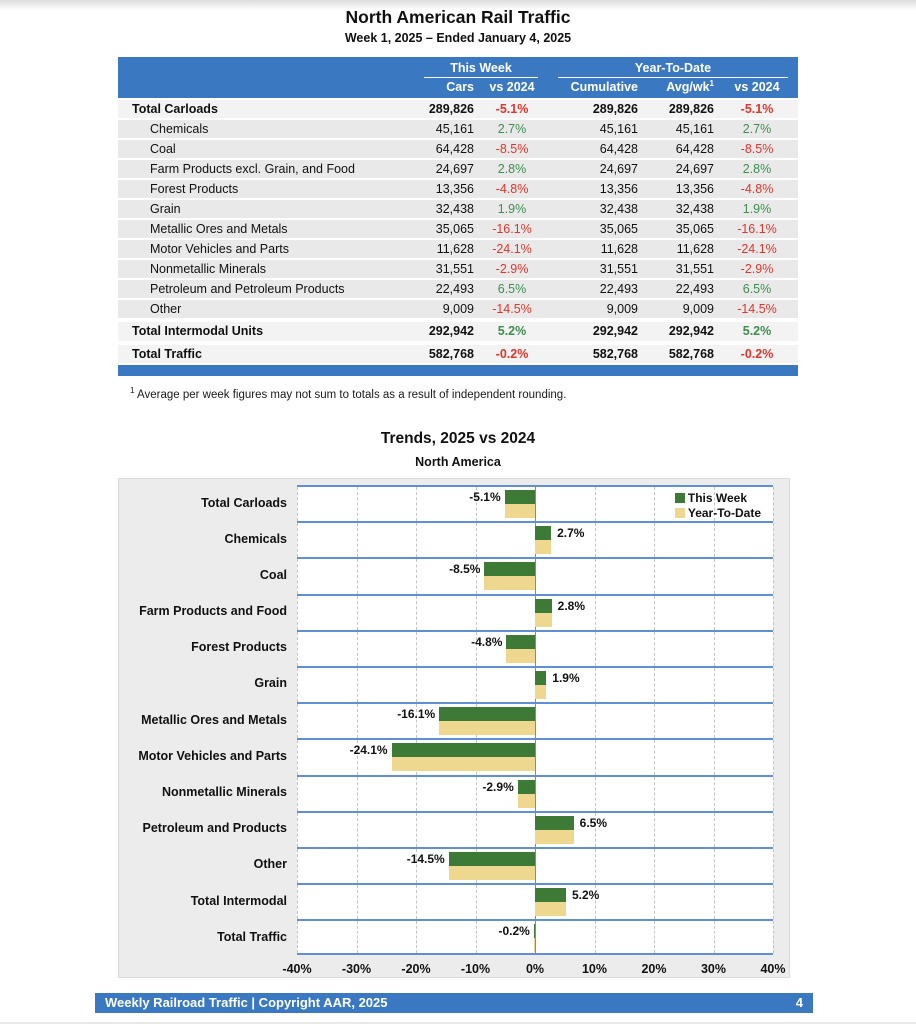 The width and height of the screenshot is (916, 1024). What do you see at coordinates (535, 828) in the screenshot?
I see `chart-band: 6.5%` at bounding box center [535, 828].